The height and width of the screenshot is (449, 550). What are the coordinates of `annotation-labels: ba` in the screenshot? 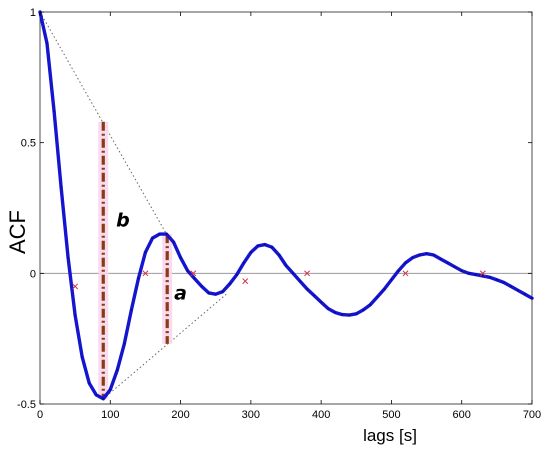 It's located at (151, 256).